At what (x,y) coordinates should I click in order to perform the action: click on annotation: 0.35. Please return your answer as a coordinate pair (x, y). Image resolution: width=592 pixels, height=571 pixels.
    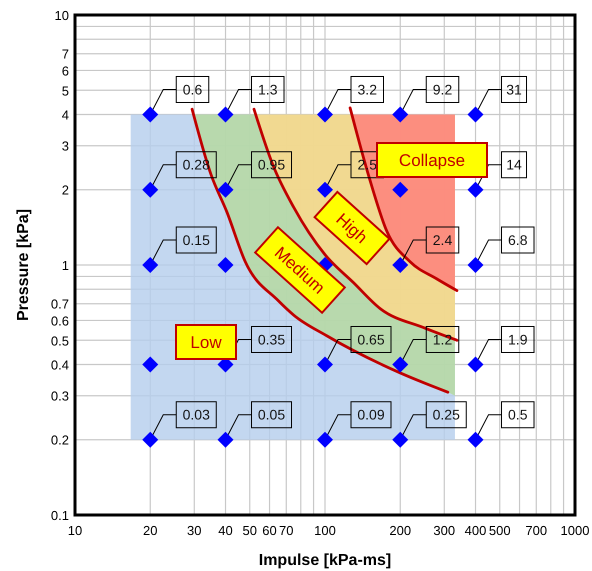
    Looking at the image, I should click on (272, 339).